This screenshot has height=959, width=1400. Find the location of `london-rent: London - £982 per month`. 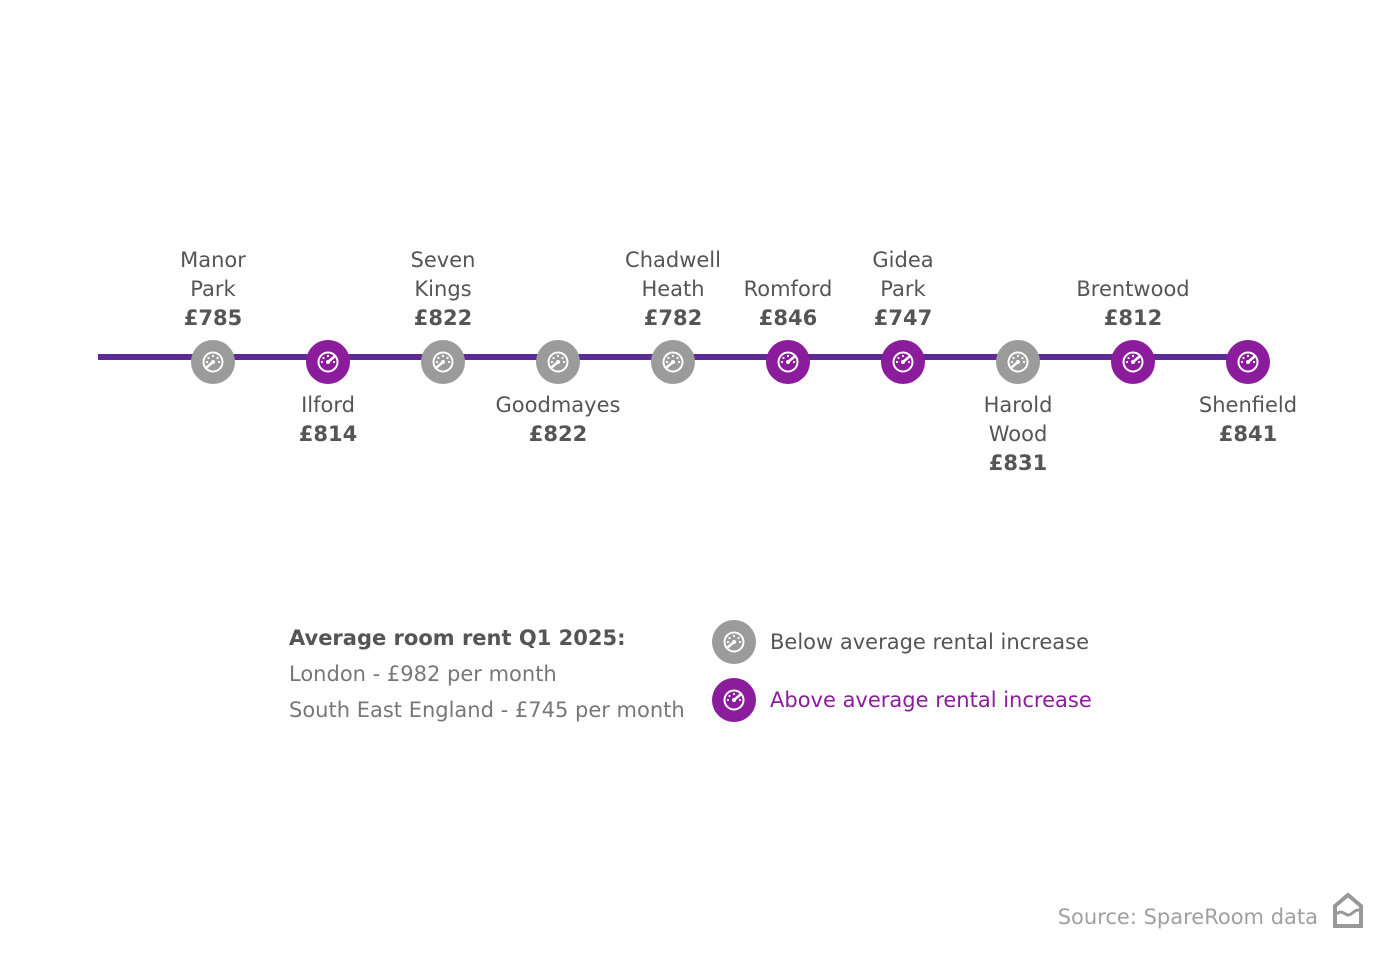

london-rent: London - £982 per month is located at coordinates (423, 674).